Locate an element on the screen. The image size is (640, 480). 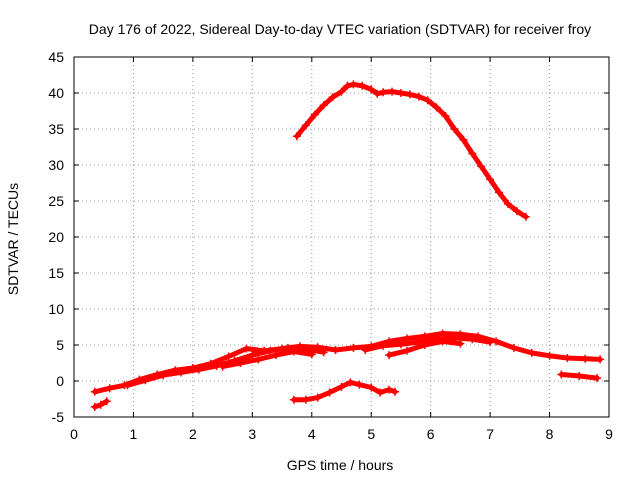
x-tick-label: 4 is located at coordinates (312, 434).